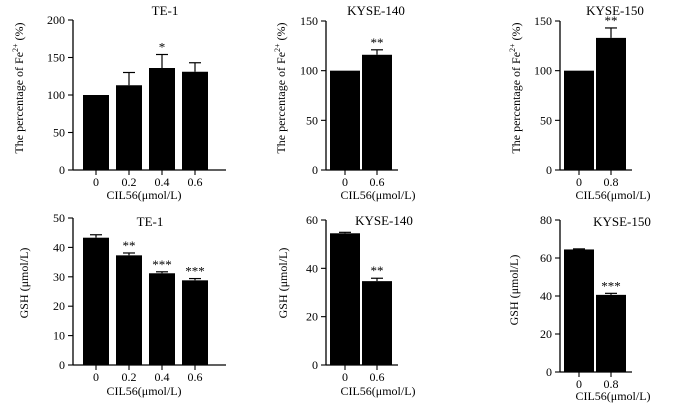 Image resolution: width=675 pixels, height=406 pixels. What do you see at coordinates (59, 277) in the screenshot?
I see `y-tick-label: 30` at bounding box center [59, 277].